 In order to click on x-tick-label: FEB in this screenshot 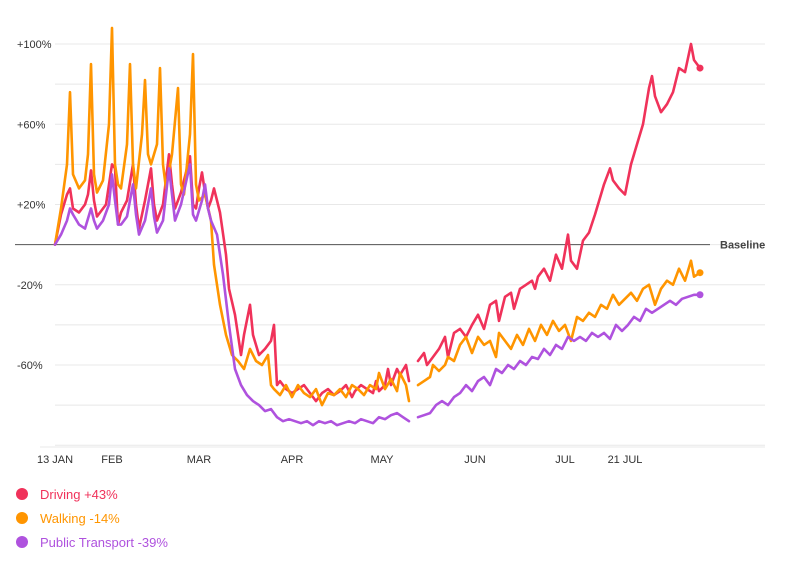, I will do `click(111, 460)`.